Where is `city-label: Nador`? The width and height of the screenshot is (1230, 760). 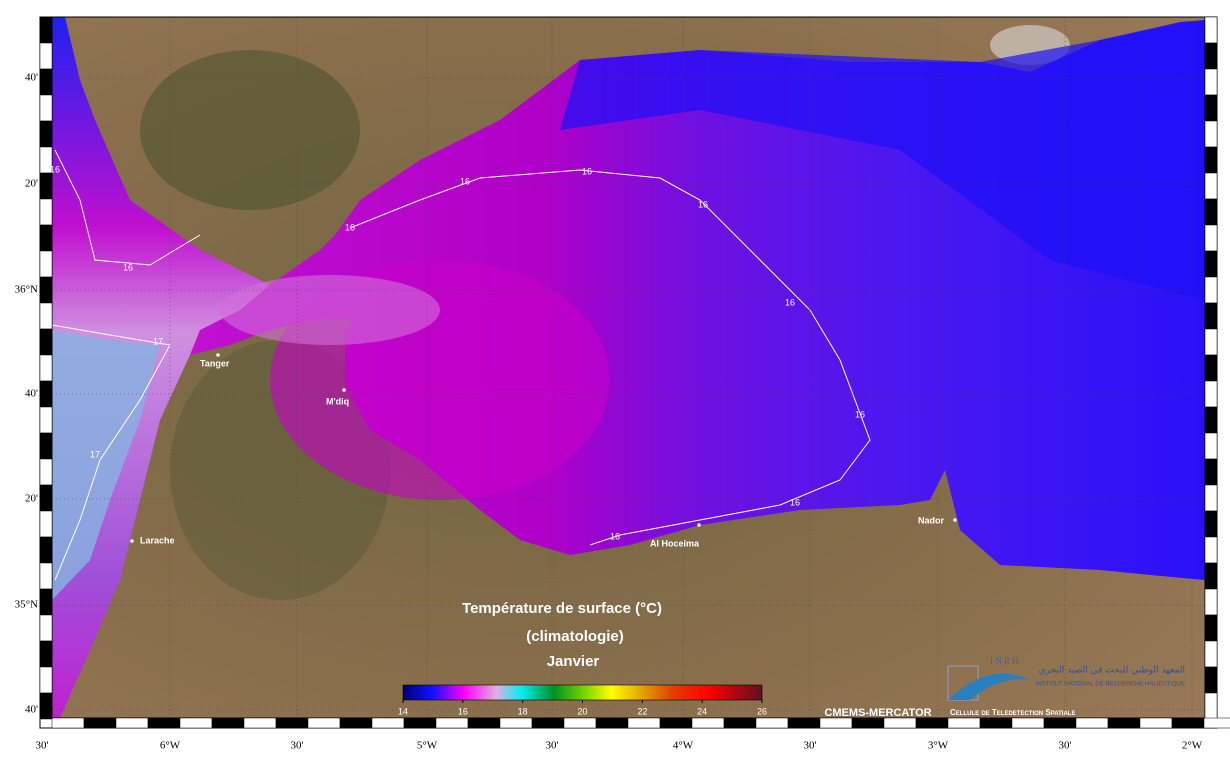 city-label: Nador is located at coordinates (931, 520).